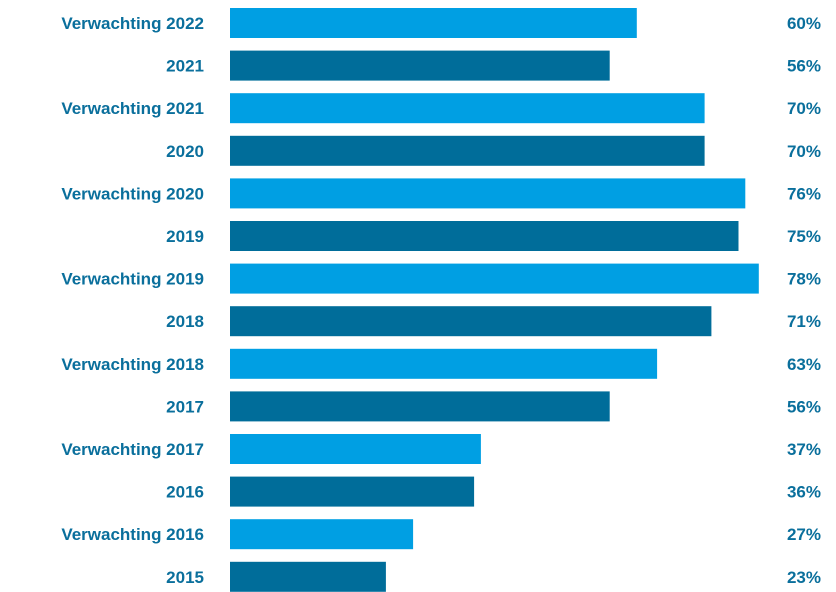 The width and height of the screenshot is (836, 592). I want to click on value-label-4: 76%, so click(804, 193).